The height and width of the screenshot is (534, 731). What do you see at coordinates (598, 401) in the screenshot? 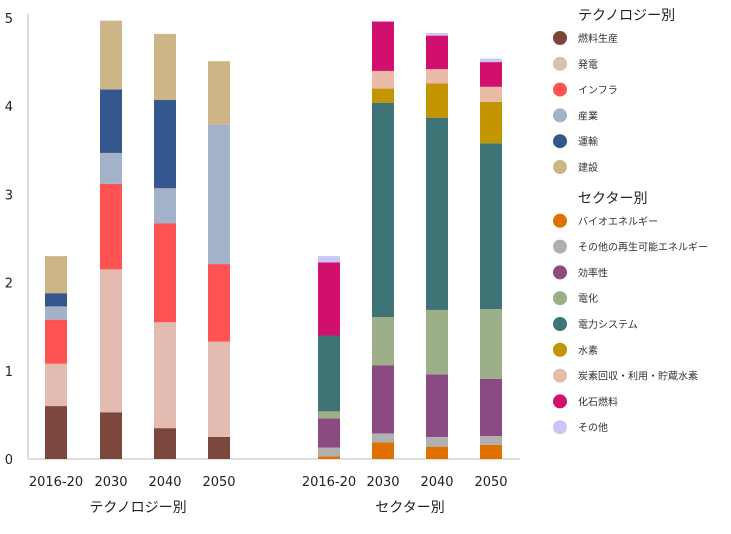
I see `legend-label: 化石燃料` at bounding box center [598, 401].